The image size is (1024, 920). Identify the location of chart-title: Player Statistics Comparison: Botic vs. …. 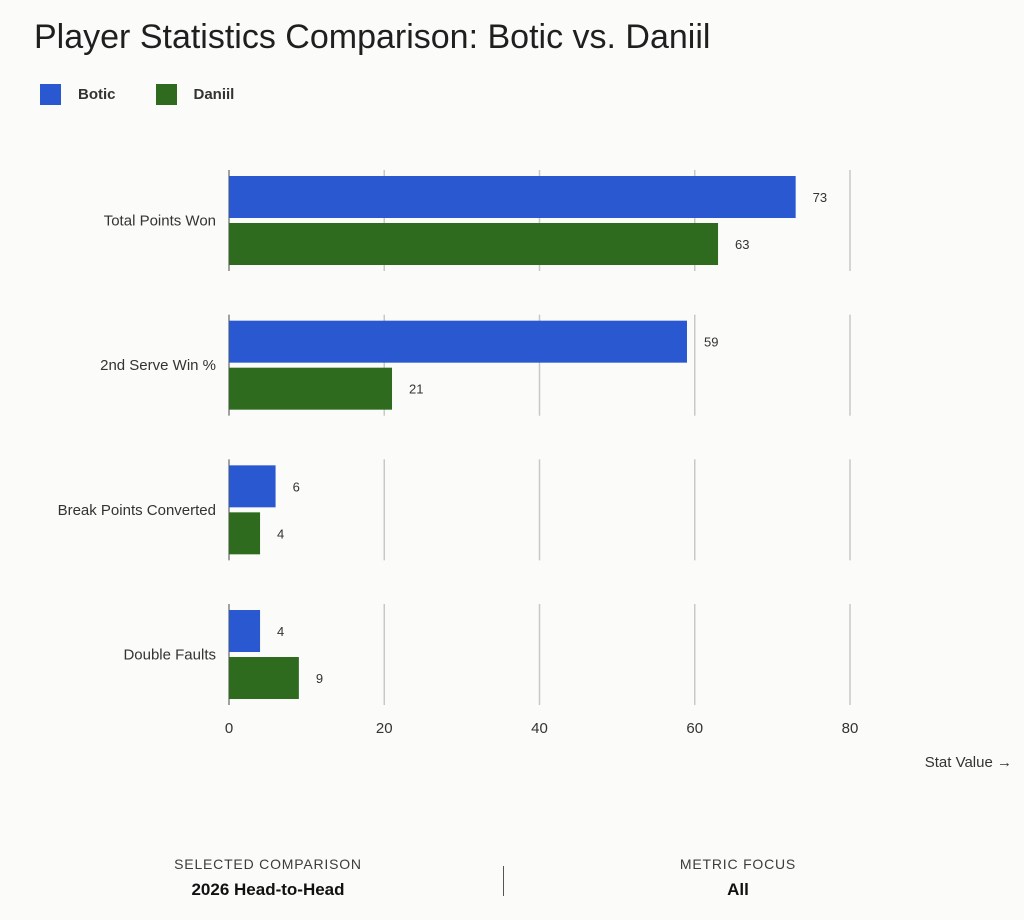
(372, 37).